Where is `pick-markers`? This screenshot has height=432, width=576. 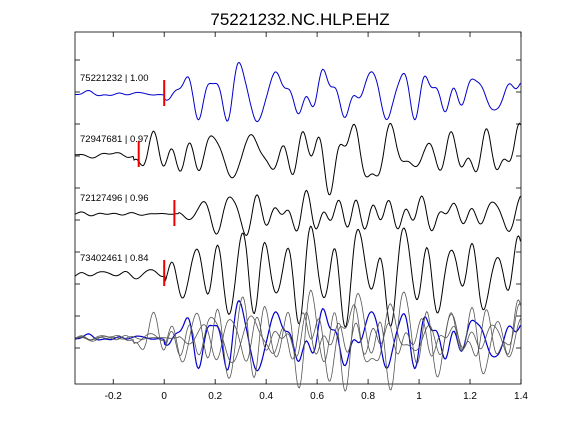 pick-markers is located at coordinates (156, 183).